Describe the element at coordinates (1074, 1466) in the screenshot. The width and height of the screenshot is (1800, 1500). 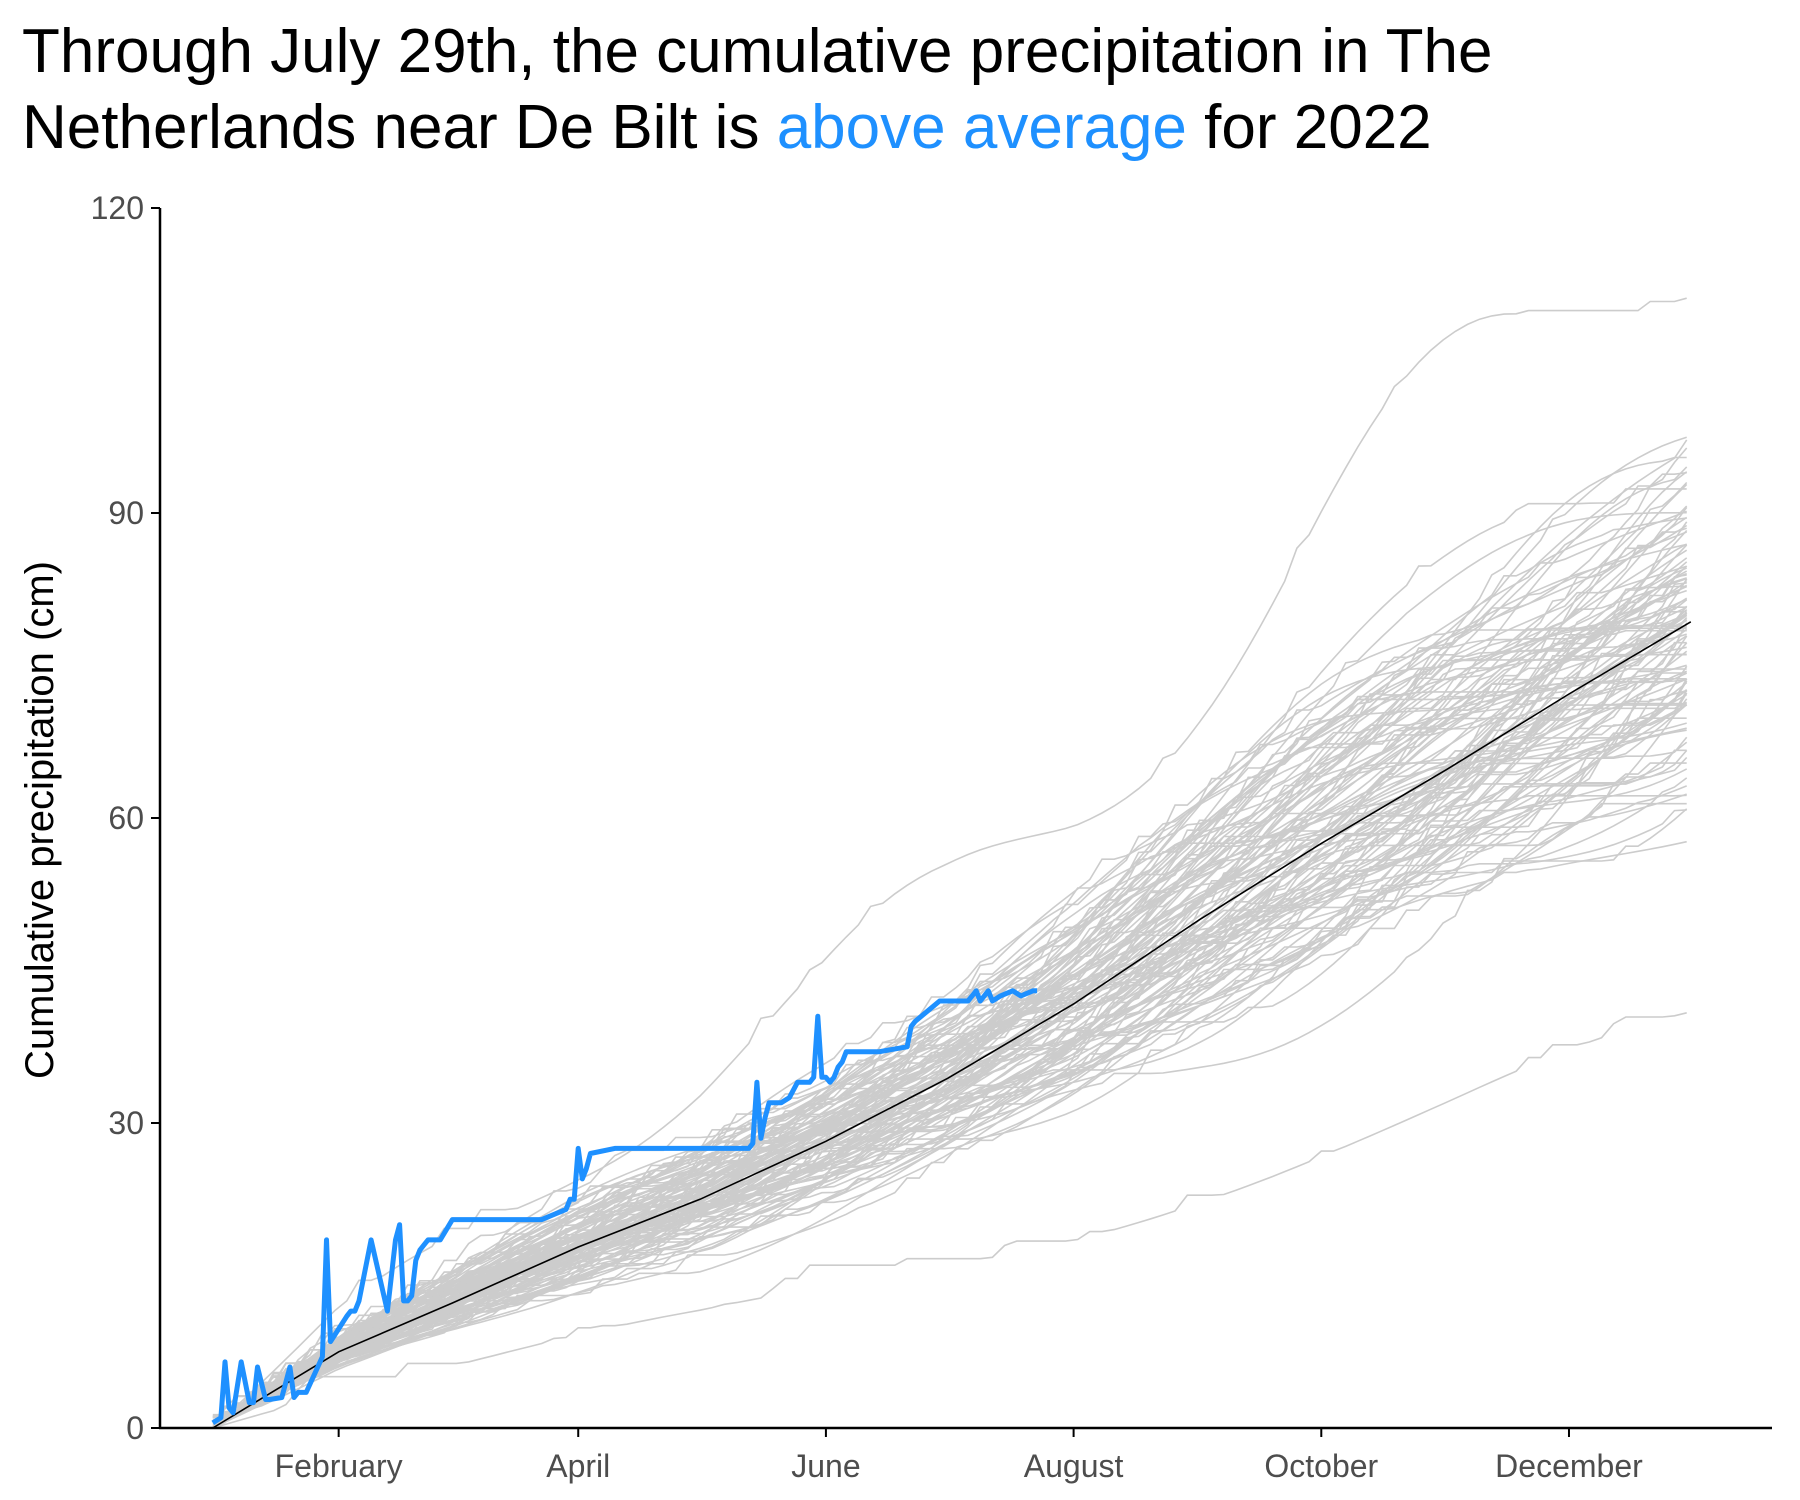
I see `x-tick-label: August` at that location.